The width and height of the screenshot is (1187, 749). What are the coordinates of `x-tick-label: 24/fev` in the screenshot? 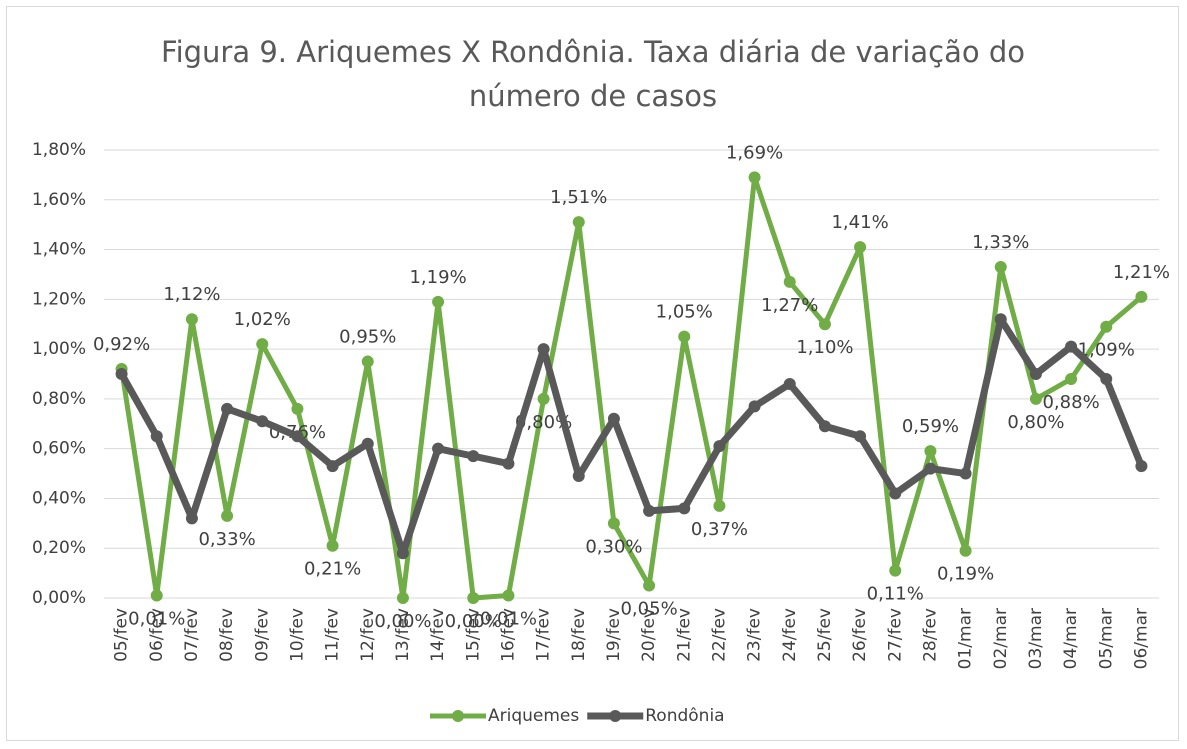 It's located at (790, 635).